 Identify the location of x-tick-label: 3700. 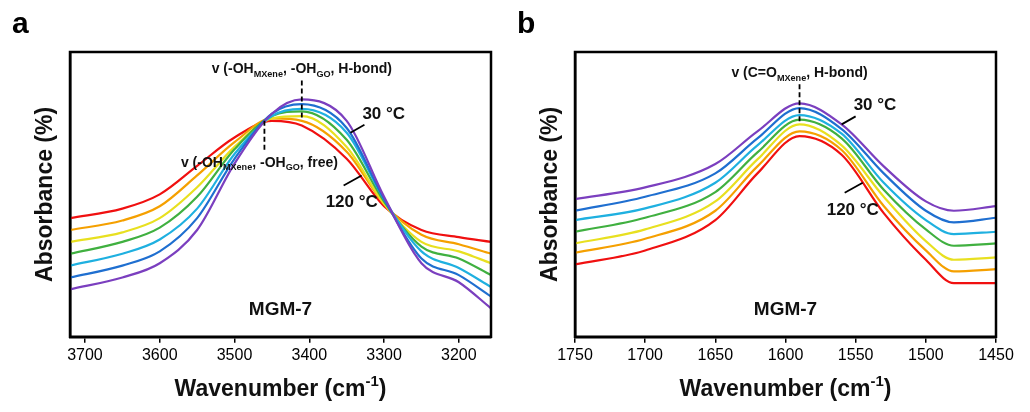
(85, 354).